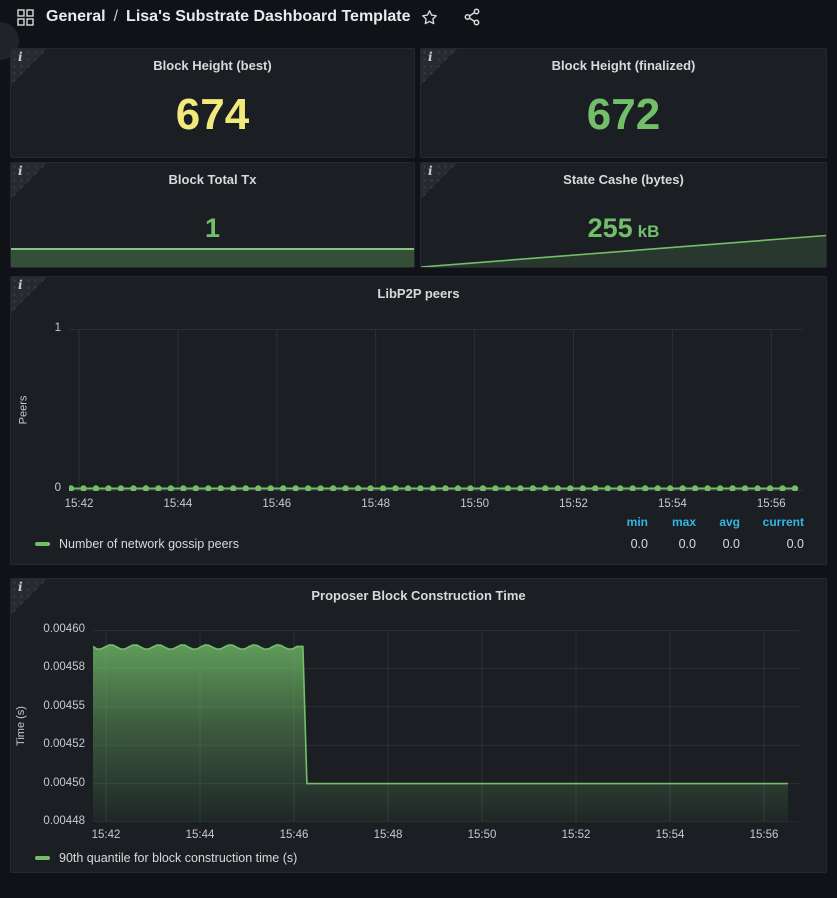 Image resolution: width=837 pixels, height=898 pixels. Describe the element at coordinates (106, 835) in the screenshot. I see `x-axis-tick: 15:42` at that location.